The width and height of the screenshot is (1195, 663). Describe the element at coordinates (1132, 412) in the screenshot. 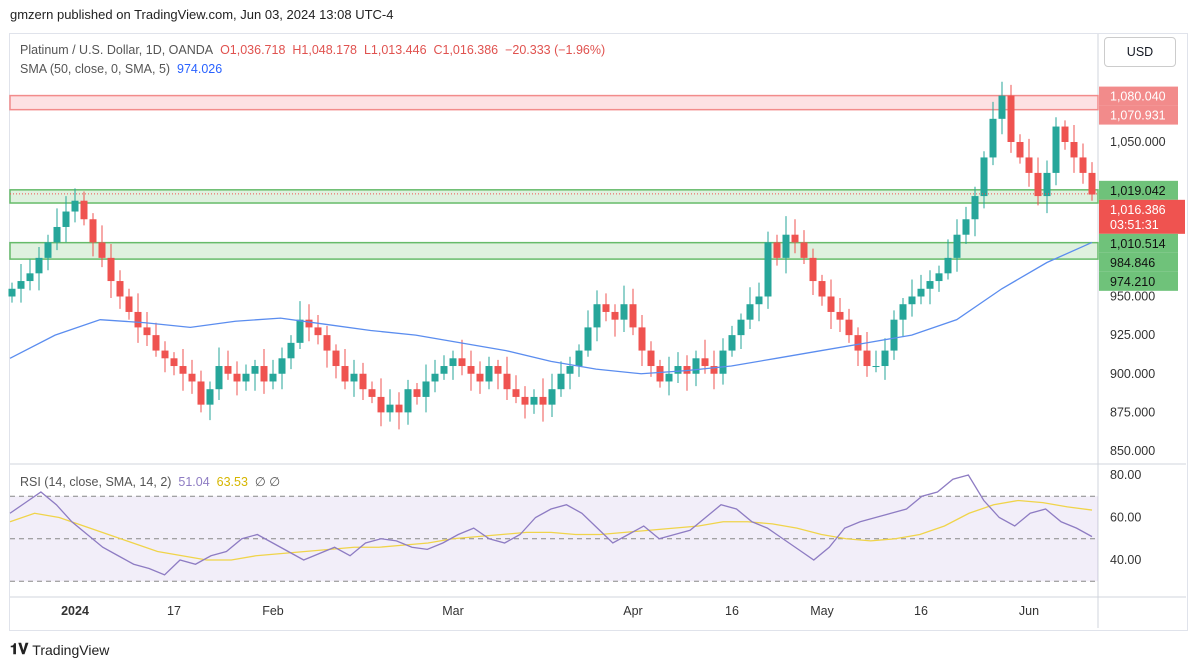

I see `price-tick-label: 875.000` at that location.